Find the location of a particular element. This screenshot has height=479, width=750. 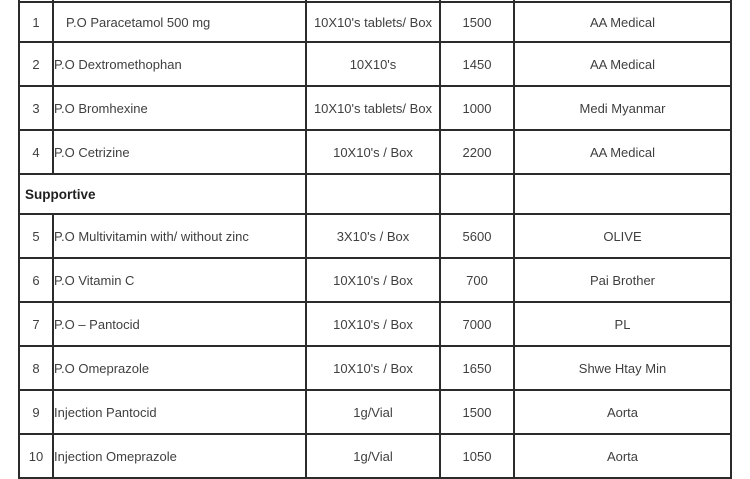

item-name: Injection Omeprazole is located at coordinates (179, 456).